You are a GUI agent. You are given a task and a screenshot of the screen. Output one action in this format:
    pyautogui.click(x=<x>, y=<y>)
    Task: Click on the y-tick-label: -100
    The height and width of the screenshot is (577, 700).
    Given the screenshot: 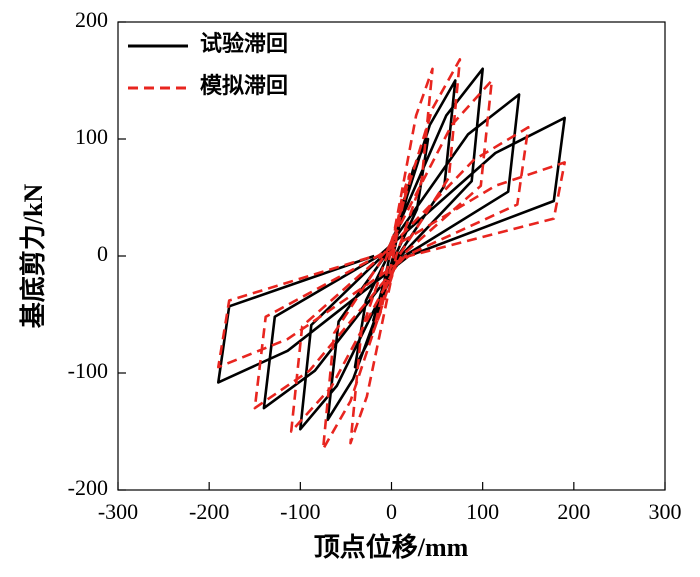 What is the action you would take?
    pyautogui.click(x=88, y=370)
    